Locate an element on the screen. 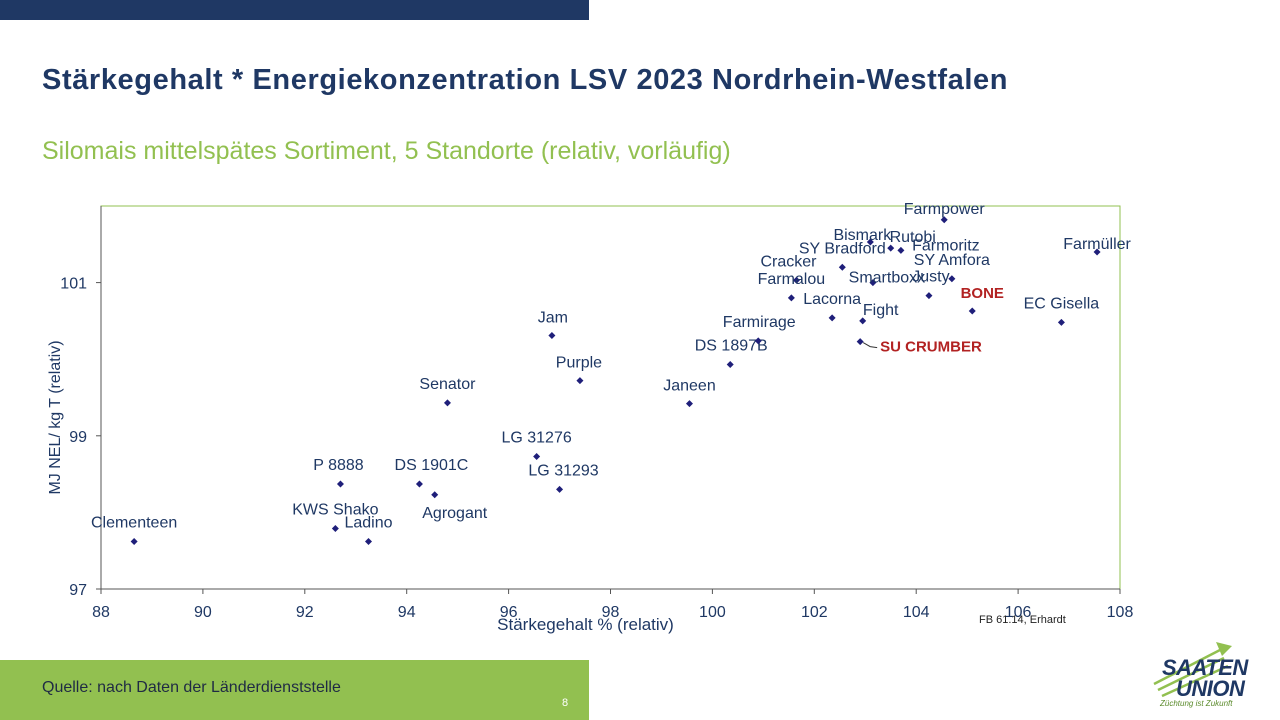 The height and width of the screenshot is (720, 1280). data-label: Farmirage is located at coordinates (759, 322).